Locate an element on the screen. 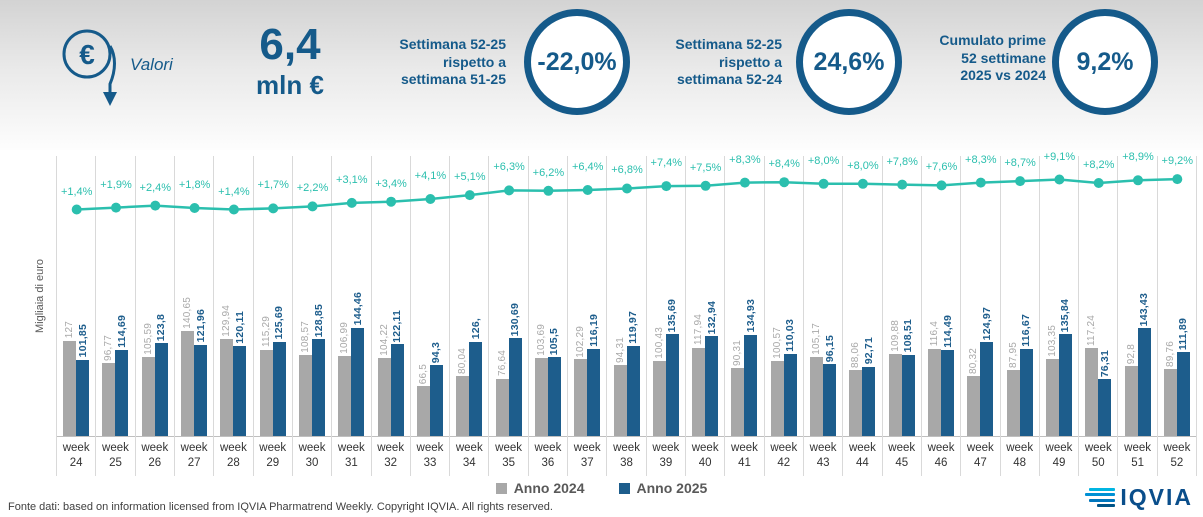 This screenshot has height=517, width=1203. legend-label-2024: Anno 2024 is located at coordinates (549, 488).